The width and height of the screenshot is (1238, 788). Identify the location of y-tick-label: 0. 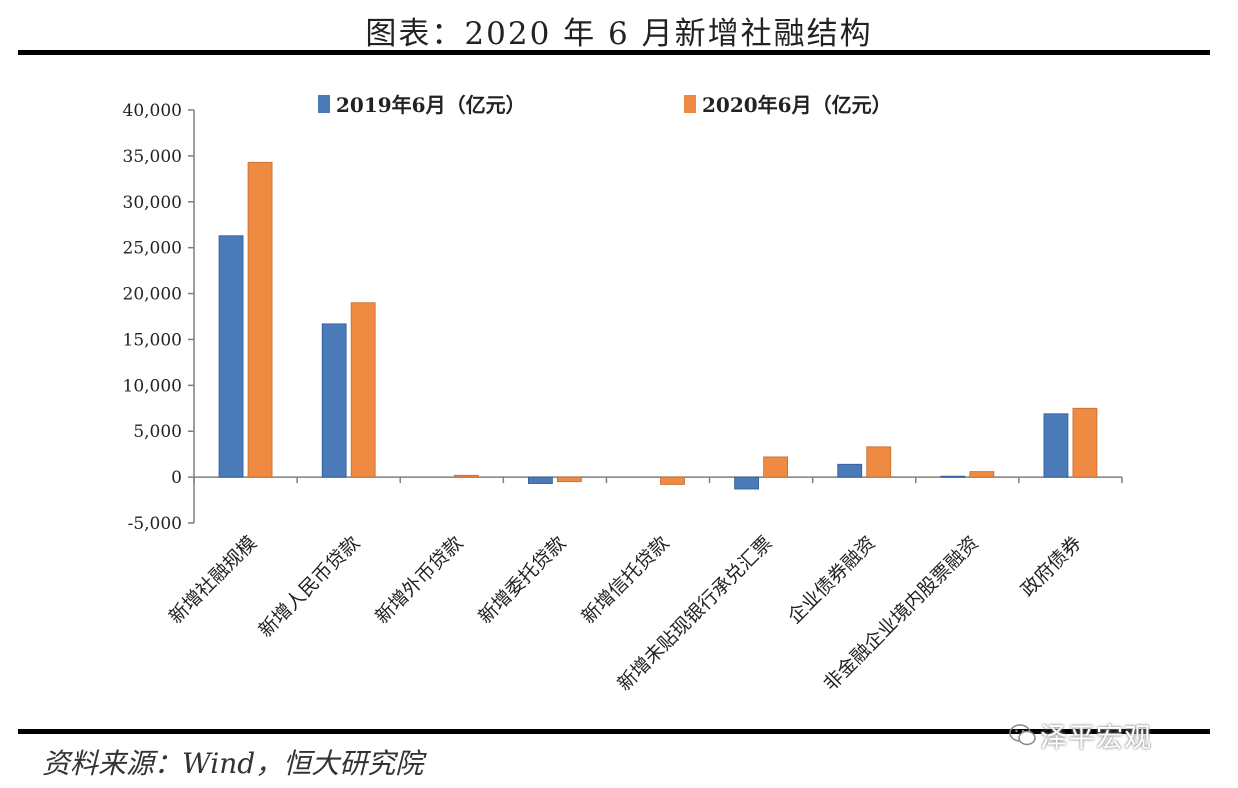
(176, 478).